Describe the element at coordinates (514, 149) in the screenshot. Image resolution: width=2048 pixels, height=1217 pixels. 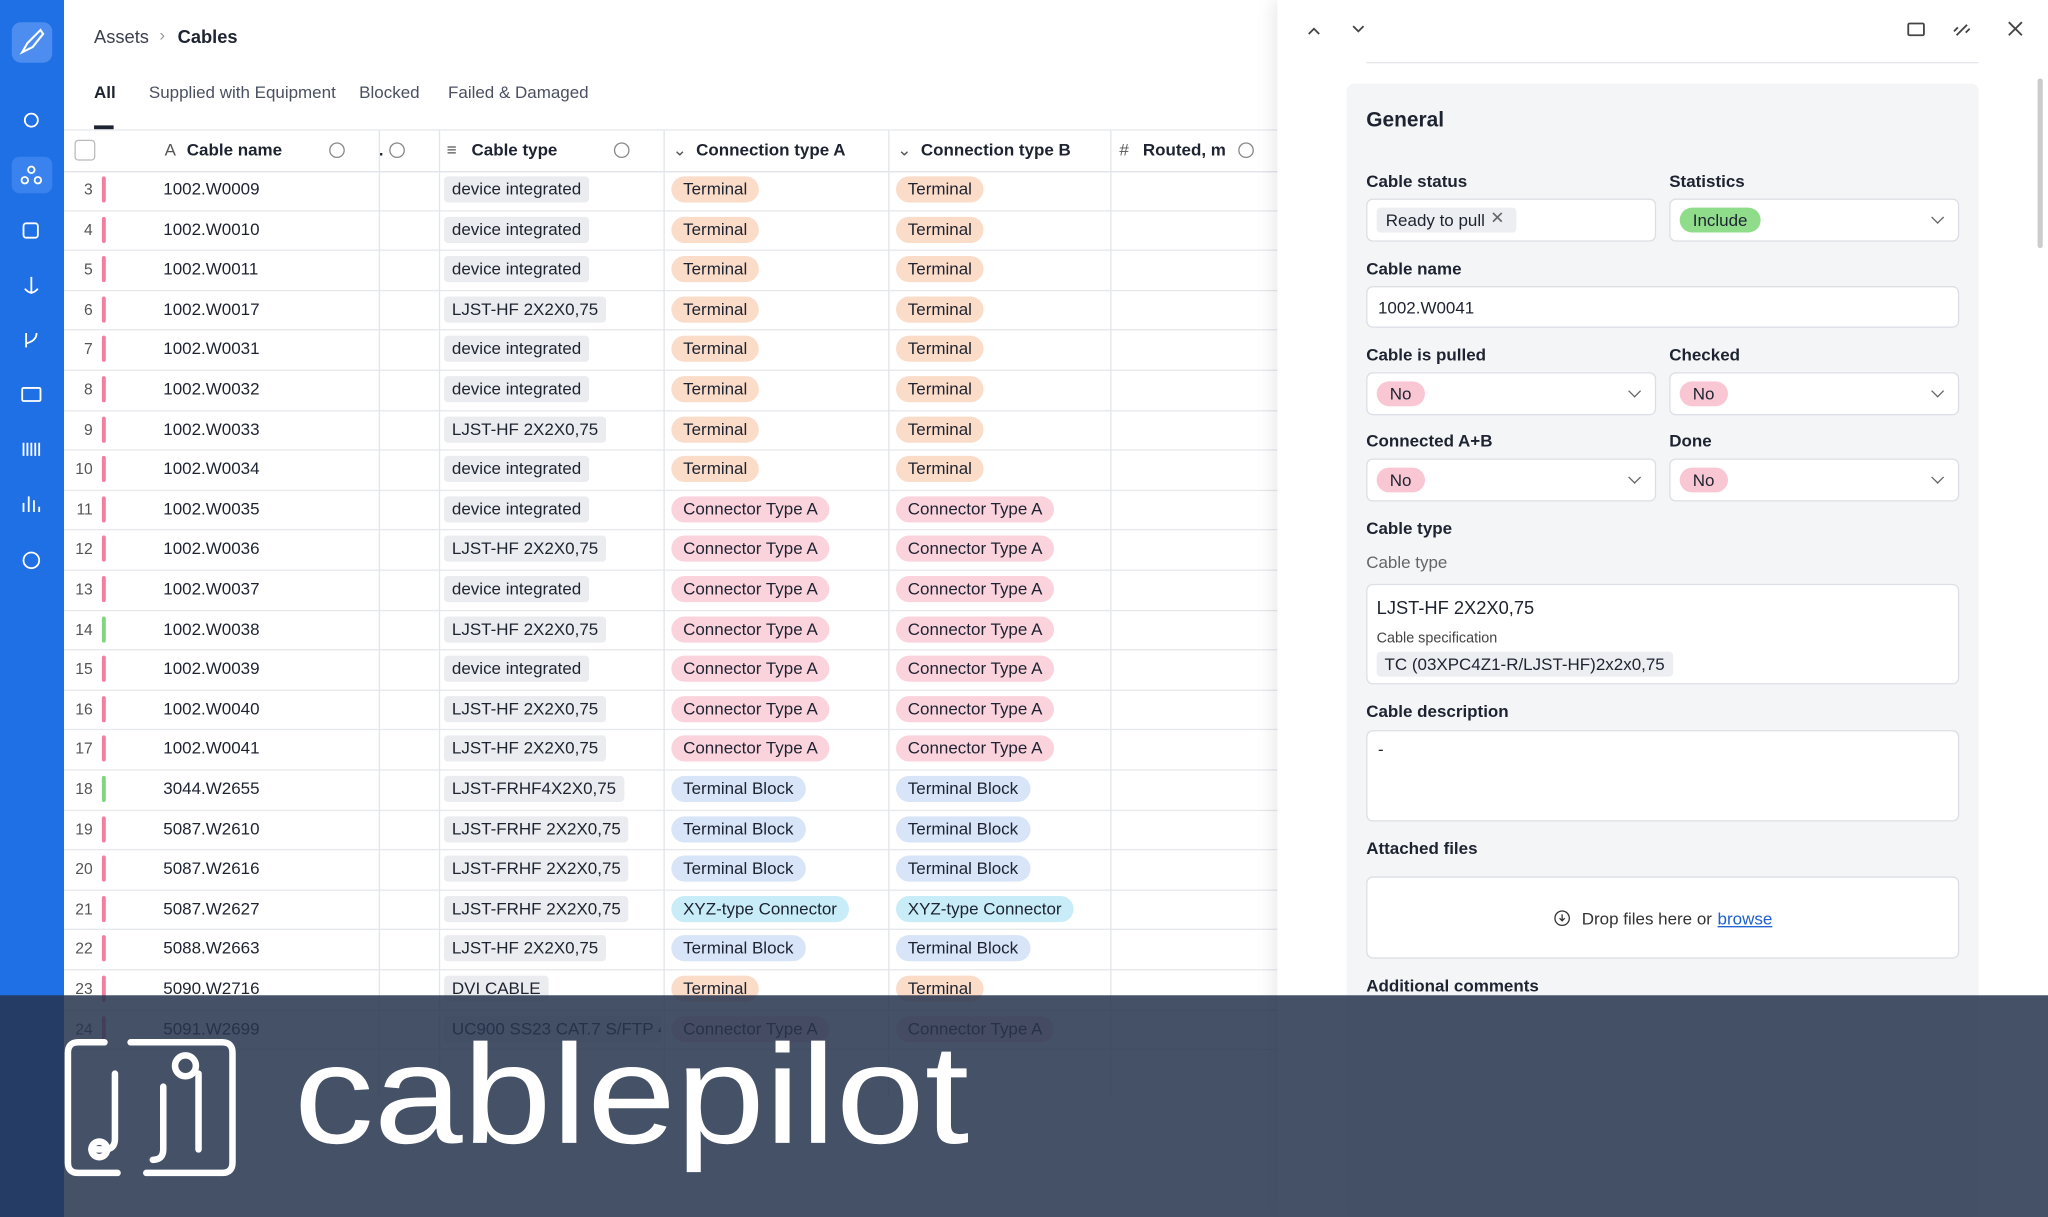
I see `column-header: Cable type` at that location.